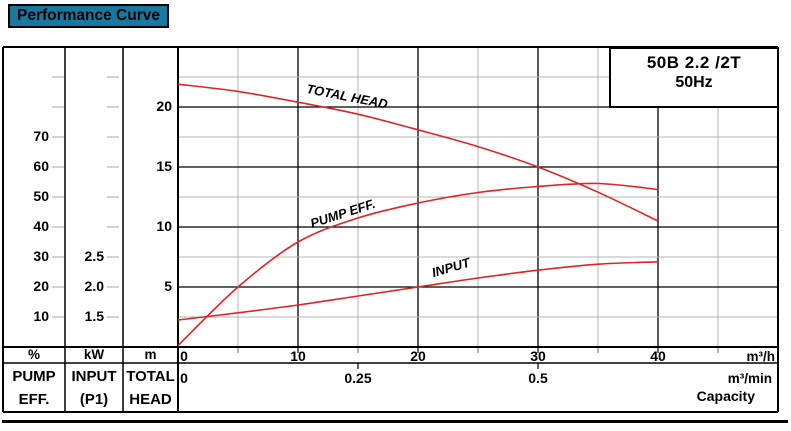 The height and width of the screenshot is (431, 791). What do you see at coordinates (538, 378) in the screenshot?
I see `x-tick-m3min-0.5: 0.5` at bounding box center [538, 378].